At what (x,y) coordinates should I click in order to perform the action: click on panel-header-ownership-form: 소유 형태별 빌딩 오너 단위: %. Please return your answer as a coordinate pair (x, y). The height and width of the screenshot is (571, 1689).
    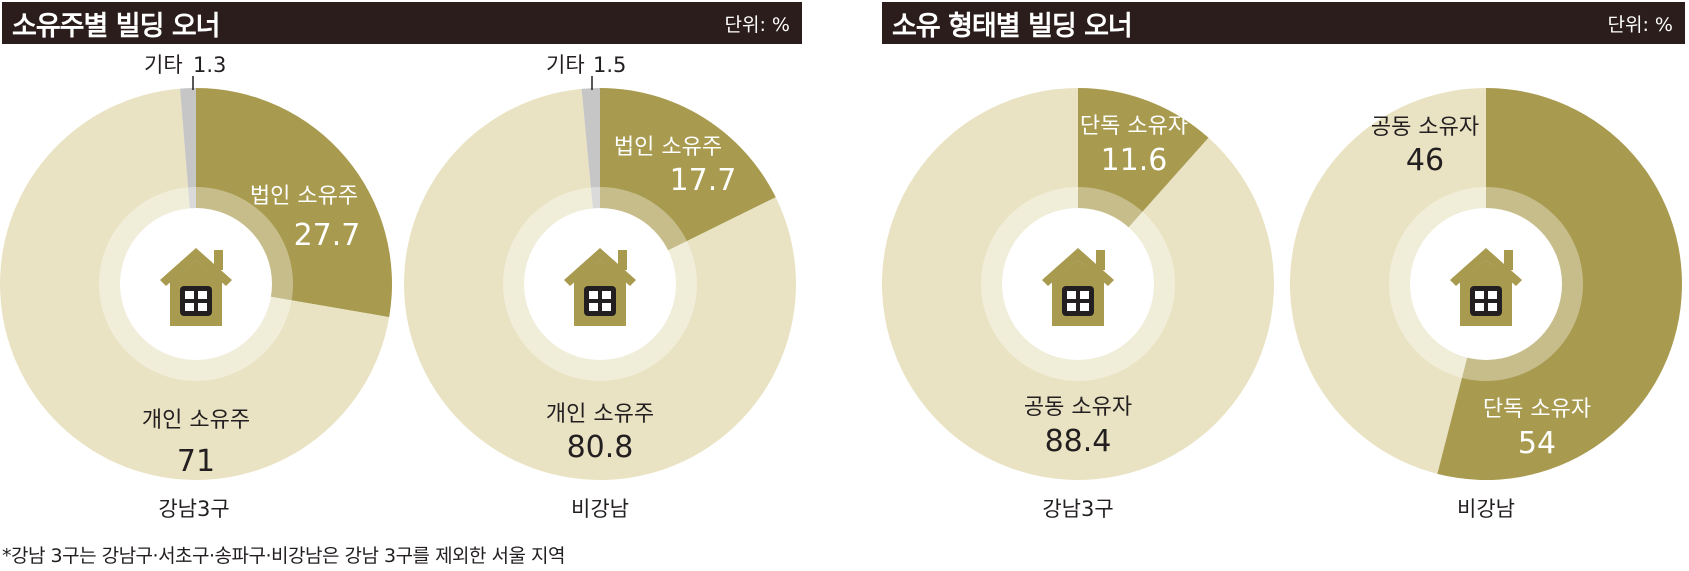
    Looking at the image, I should click on (1283, 23).